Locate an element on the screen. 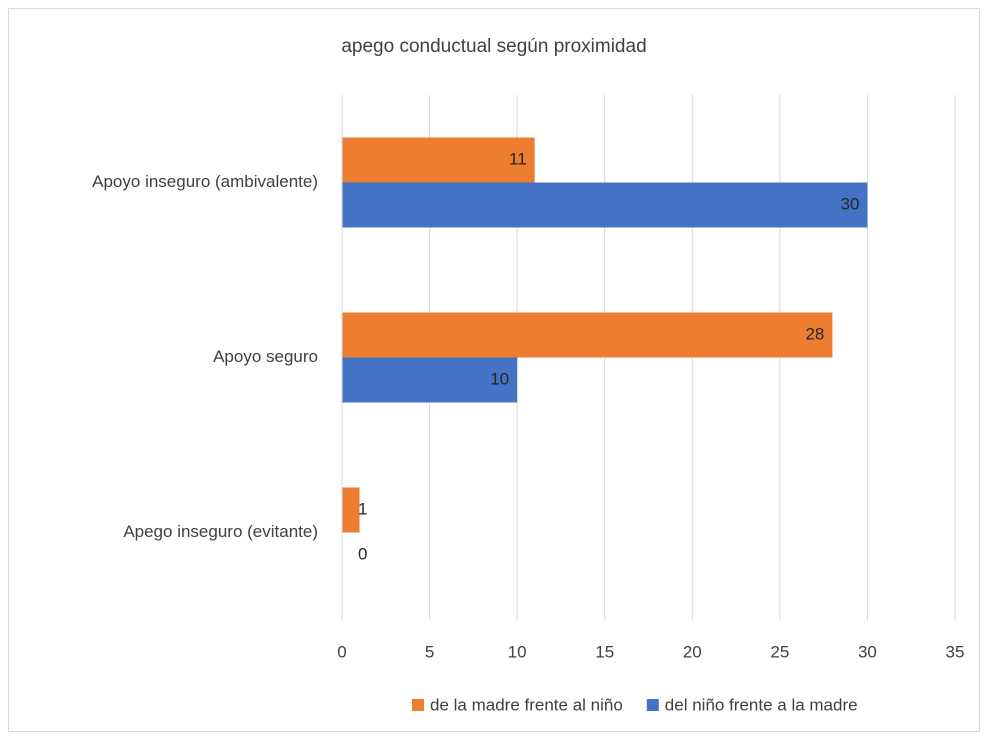 This screenshot has height=740, width=988. y-tick-label: Apoyo inseguro (ambivalente) is located at coordinates (205, 181).